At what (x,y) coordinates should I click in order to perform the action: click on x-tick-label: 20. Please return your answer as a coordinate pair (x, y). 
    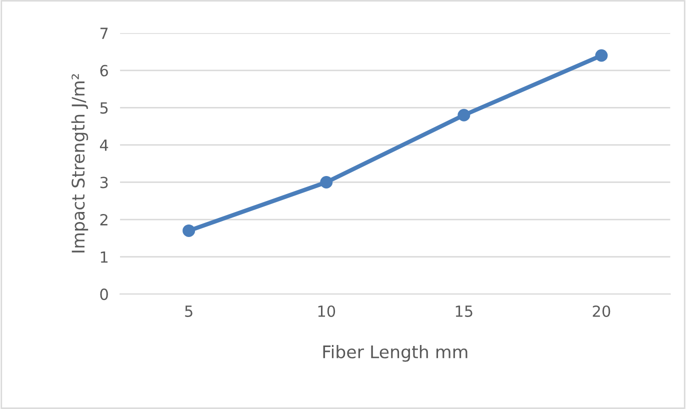
    Looking at the image, I should click on (601, 311).